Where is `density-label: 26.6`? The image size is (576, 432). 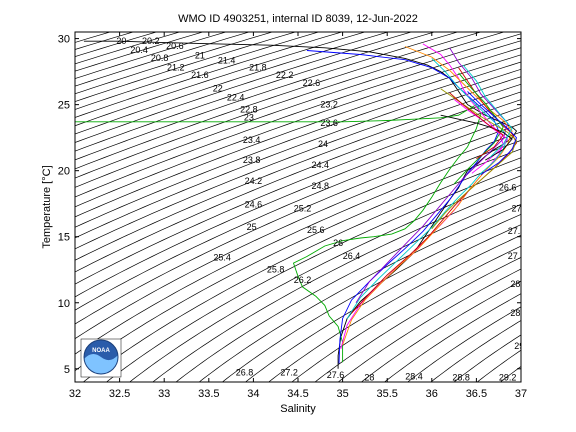 density-label: 26.6 is located at coordinates (508, 188).